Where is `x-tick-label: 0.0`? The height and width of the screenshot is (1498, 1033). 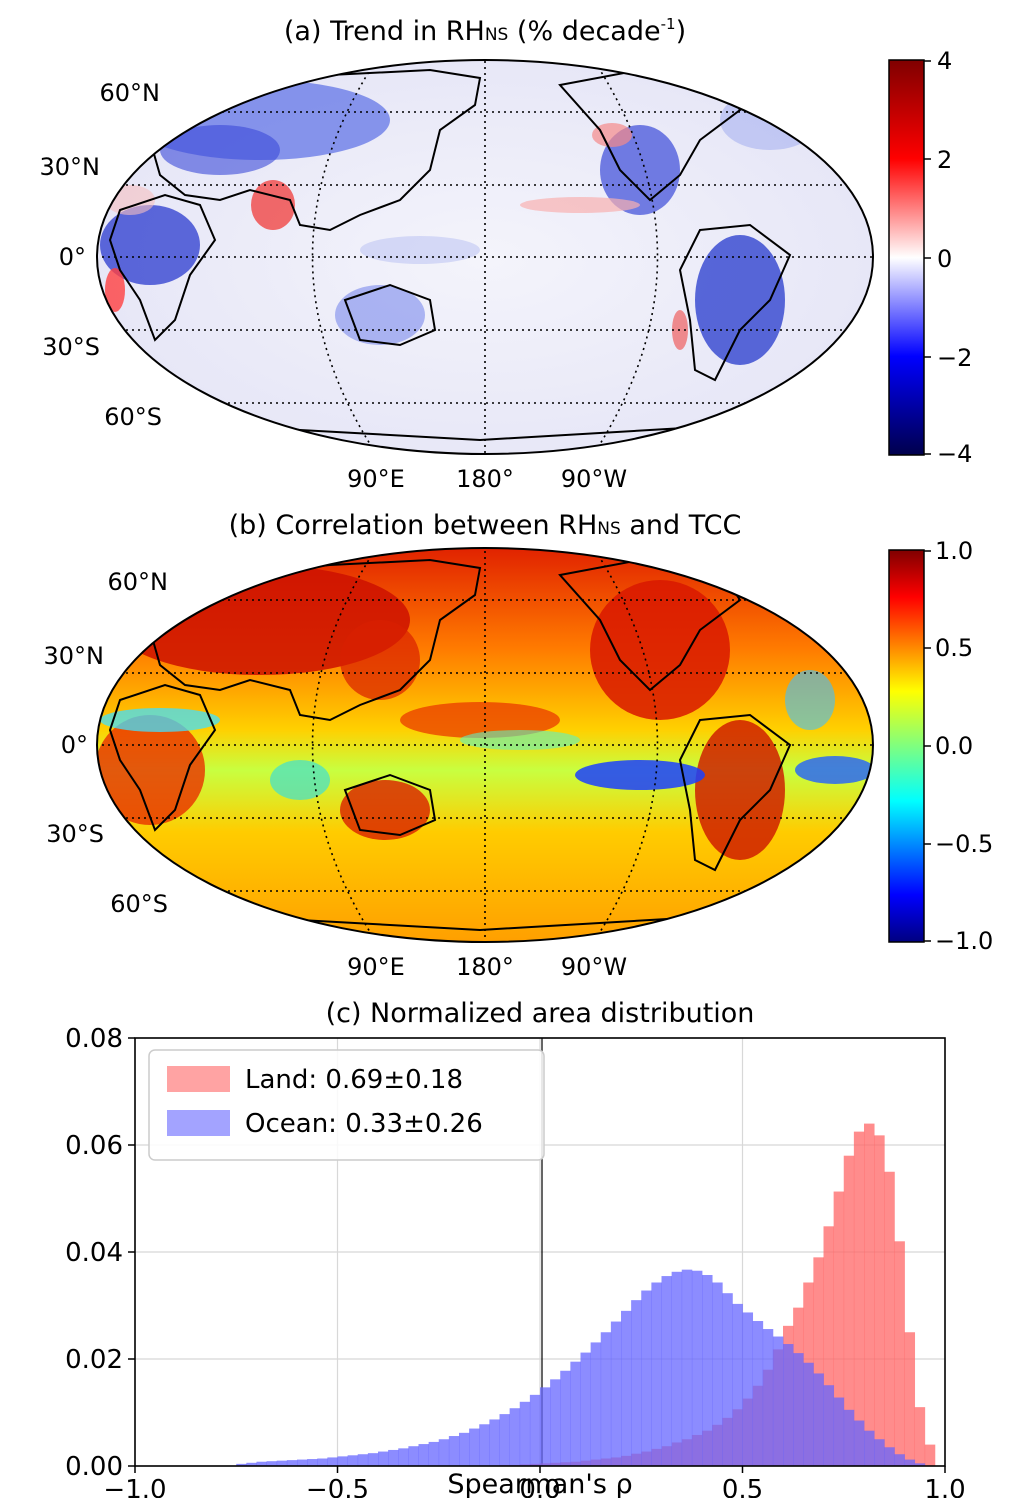 x-tick-label: 0.0 is located at coordinates (539, 1486).